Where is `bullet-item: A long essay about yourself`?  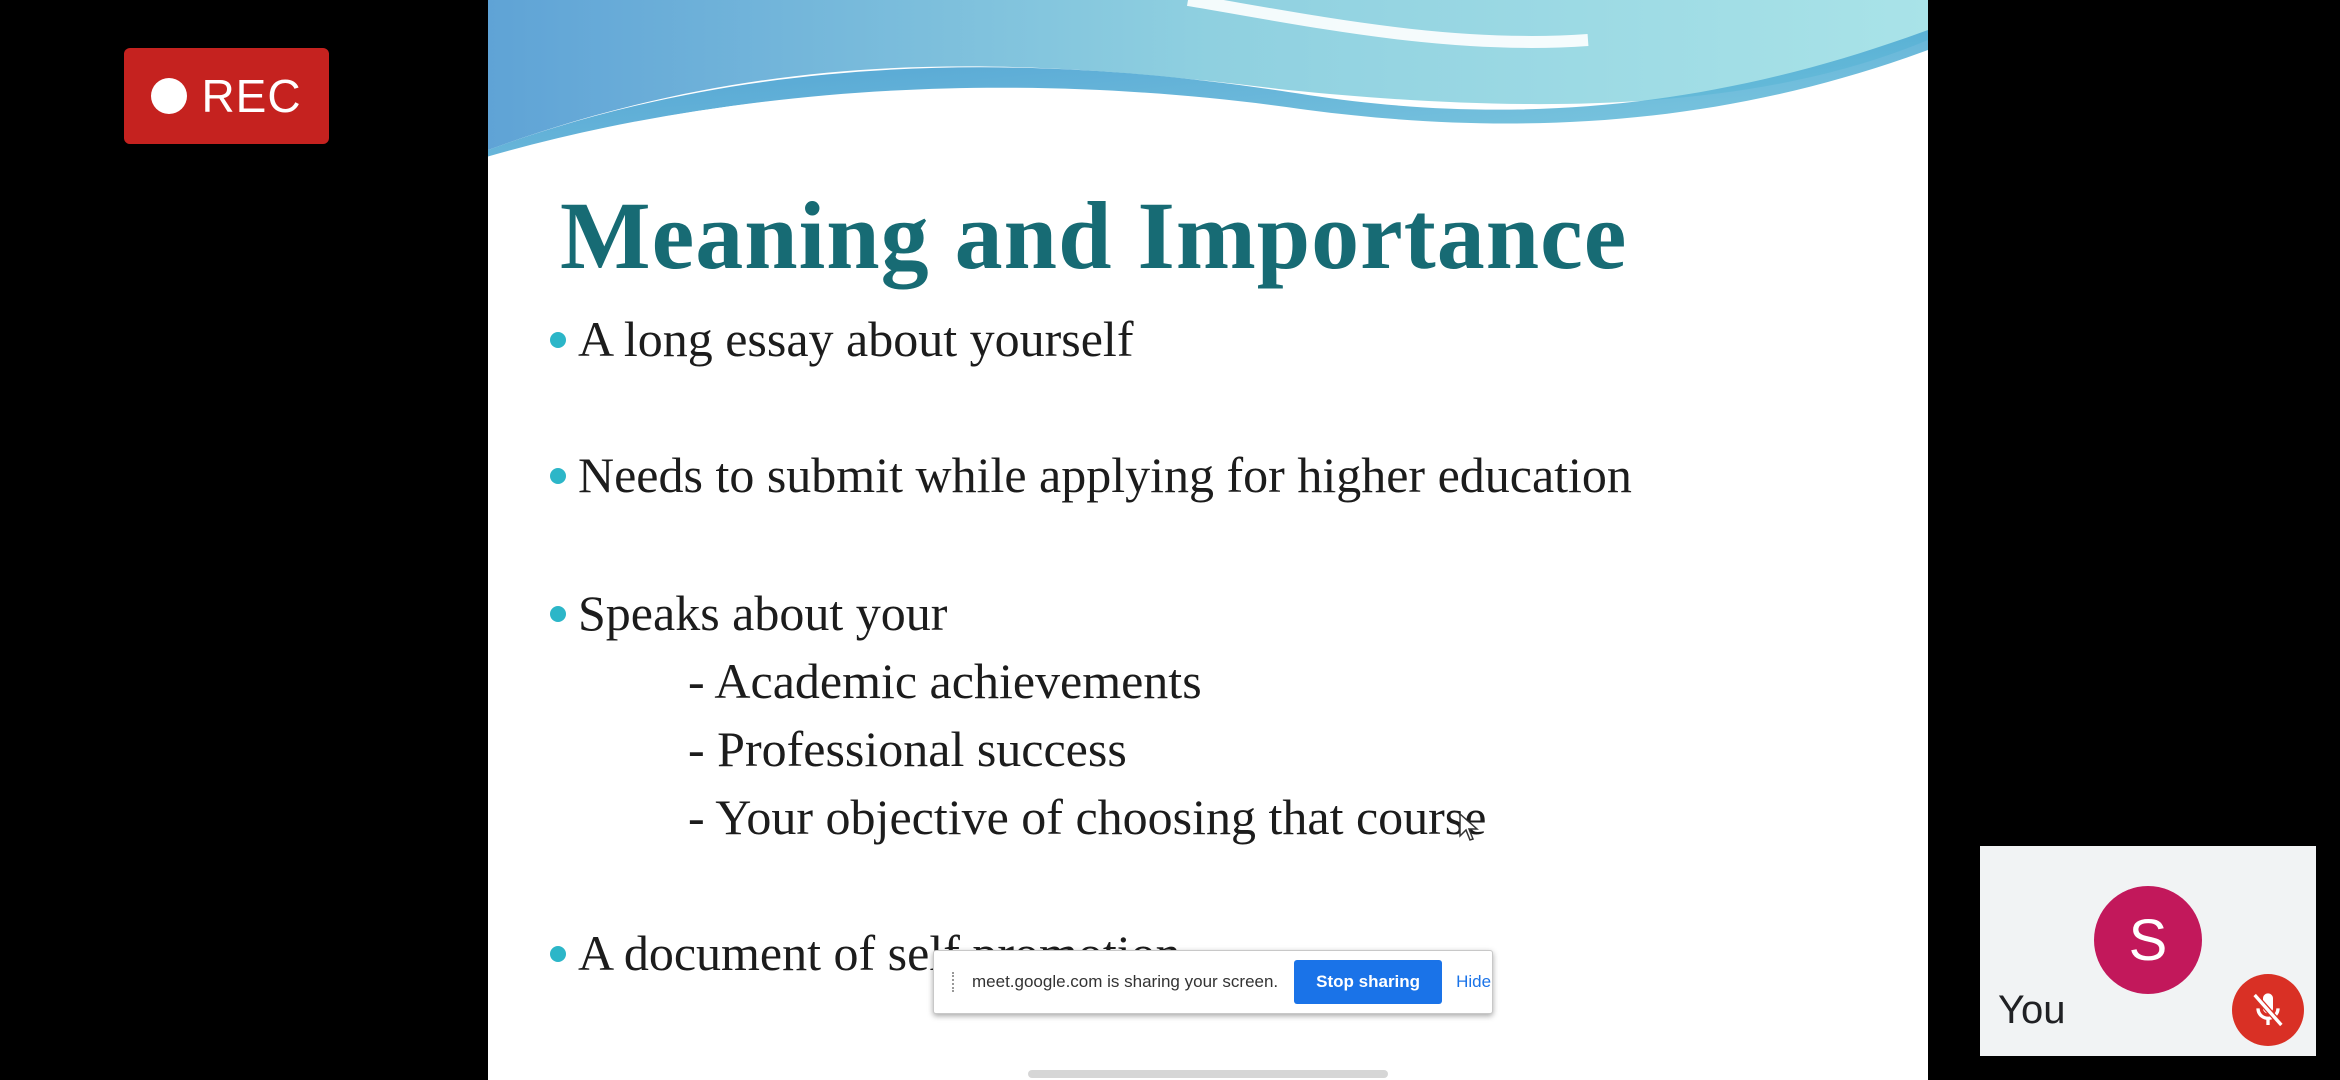 bullet-item: A long essay about yourself is located at coordinates (842, 339).